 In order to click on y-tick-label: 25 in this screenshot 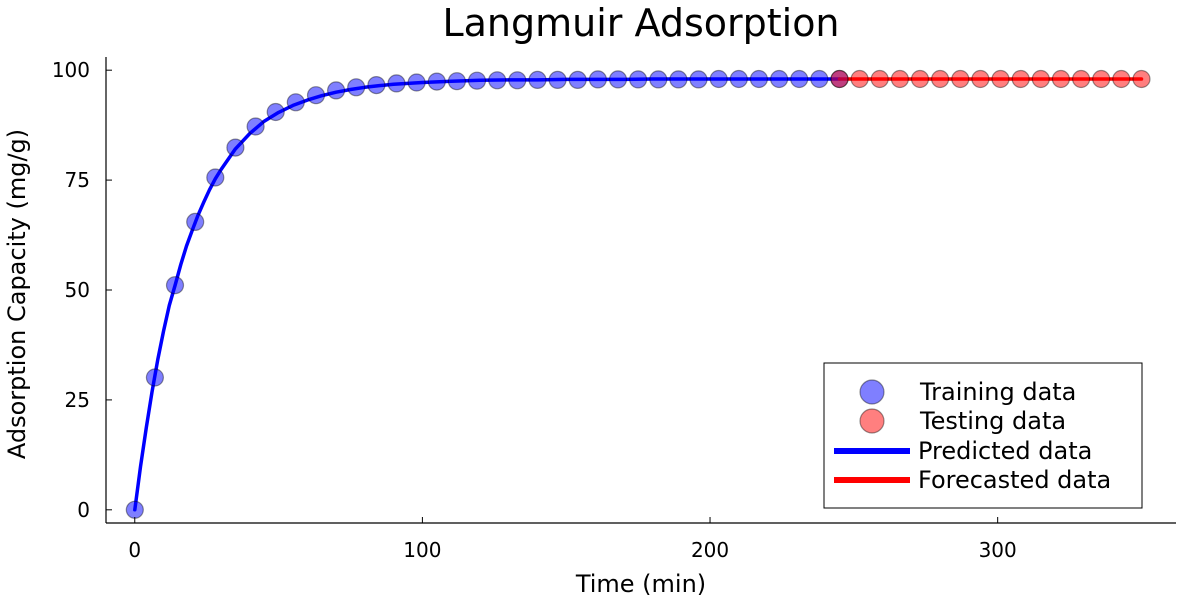, I will do `click(77, 400)`.